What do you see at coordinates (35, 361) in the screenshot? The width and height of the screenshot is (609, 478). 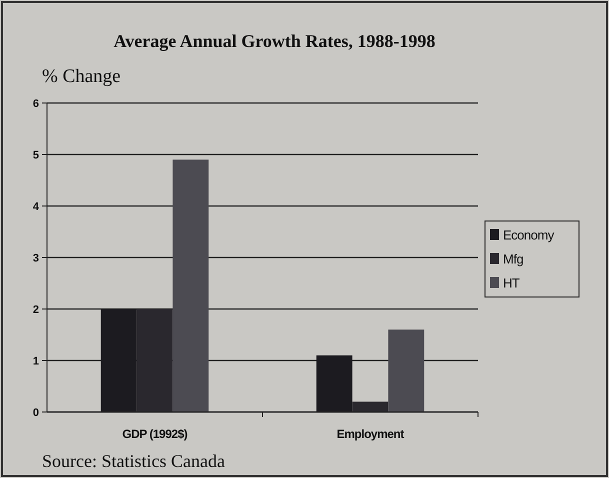 I see `y-tick-label: 1` at bounding box center [35, 361].